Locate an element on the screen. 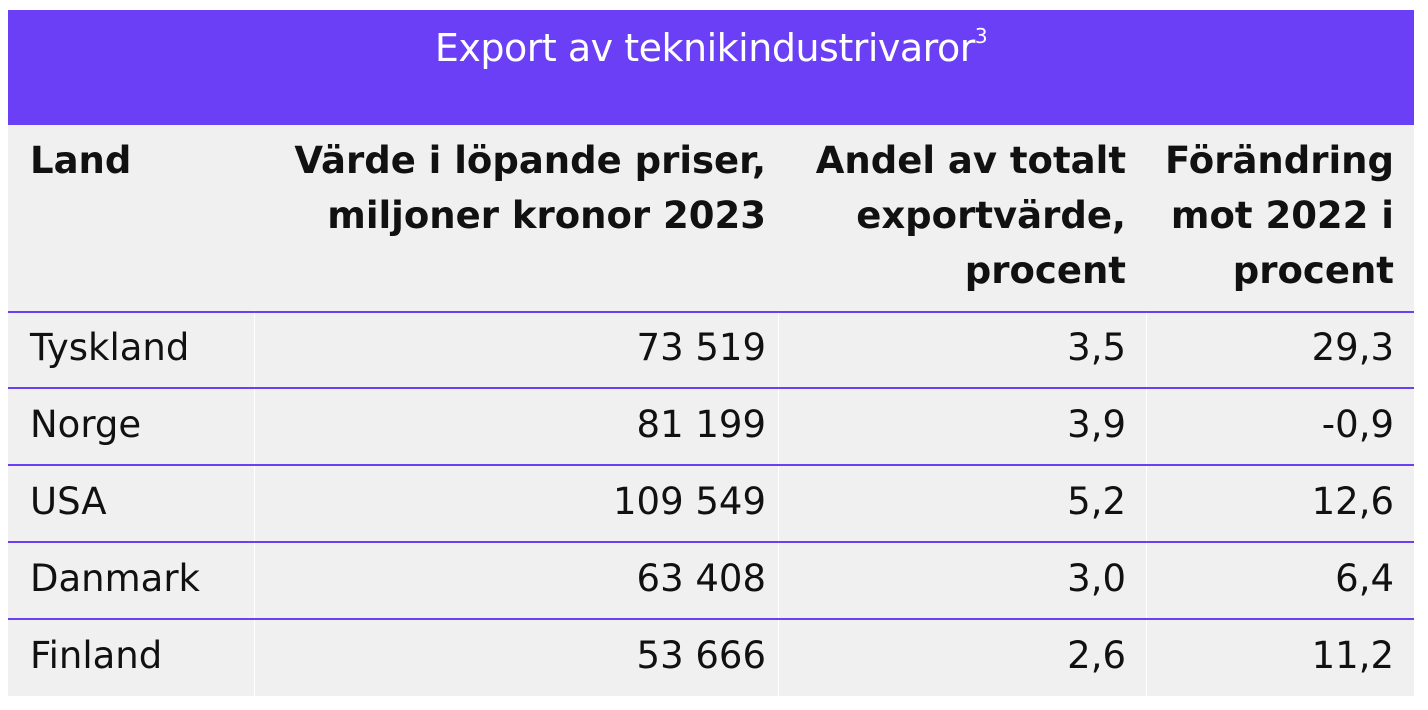 Image resolution: width=1428 pixels, height=710 pixels. table-cell-land: Danmark is located at coordinates (115, 578).